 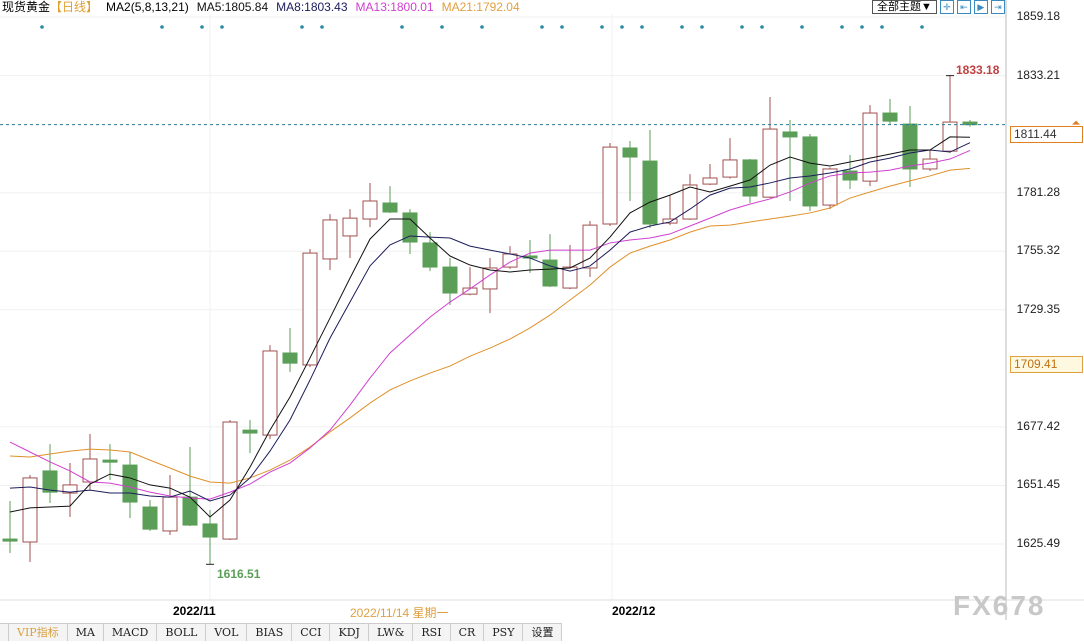 What do you see at coordinates (147, 7) in the screenshot?
I see `indicator-name: MA2(5,8,13,21)` at bounding box center [147, 7].